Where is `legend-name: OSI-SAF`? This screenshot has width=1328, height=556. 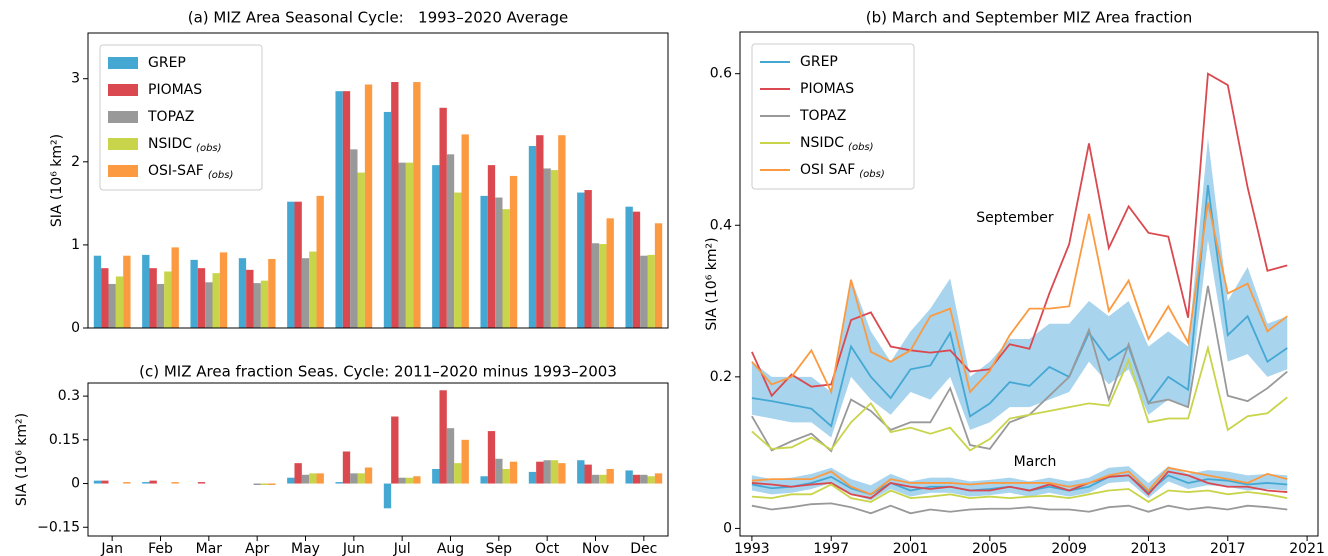
legend-name: OSI-SAF is located at coordinates (176, 171).